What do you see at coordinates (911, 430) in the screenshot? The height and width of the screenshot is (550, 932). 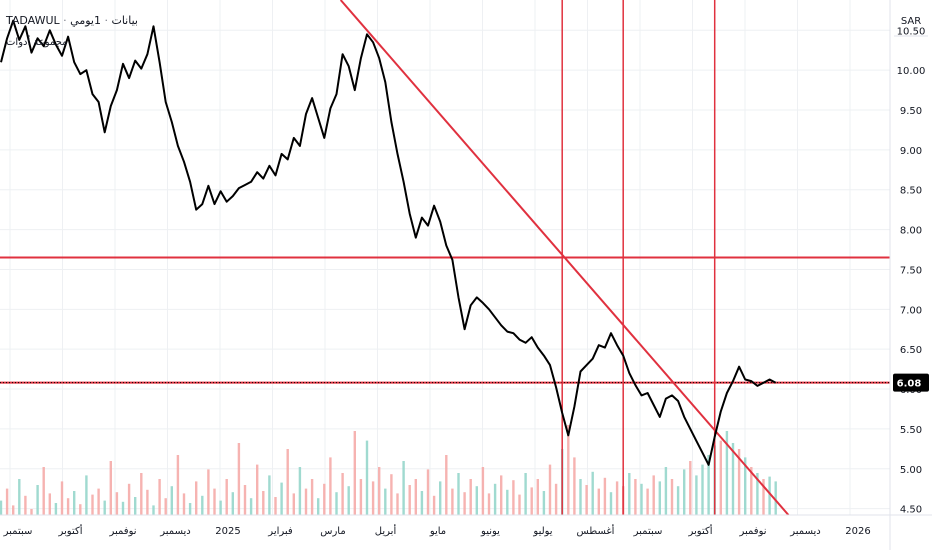 I see `y-tick-label: 5.50` at bounding box center [911, 430].